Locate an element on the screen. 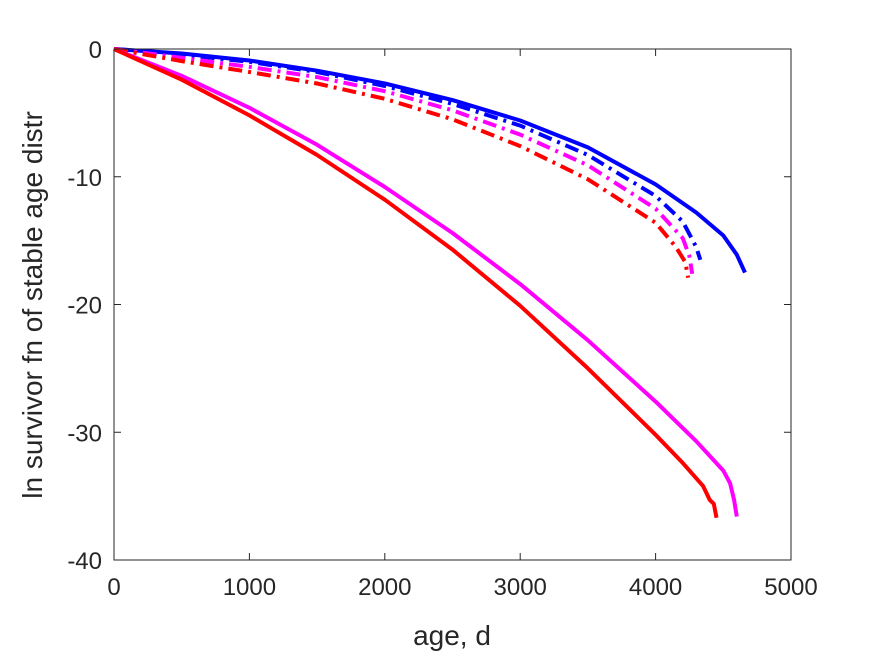  x-tick-label: 2000 is located at coordinates (384, 587).